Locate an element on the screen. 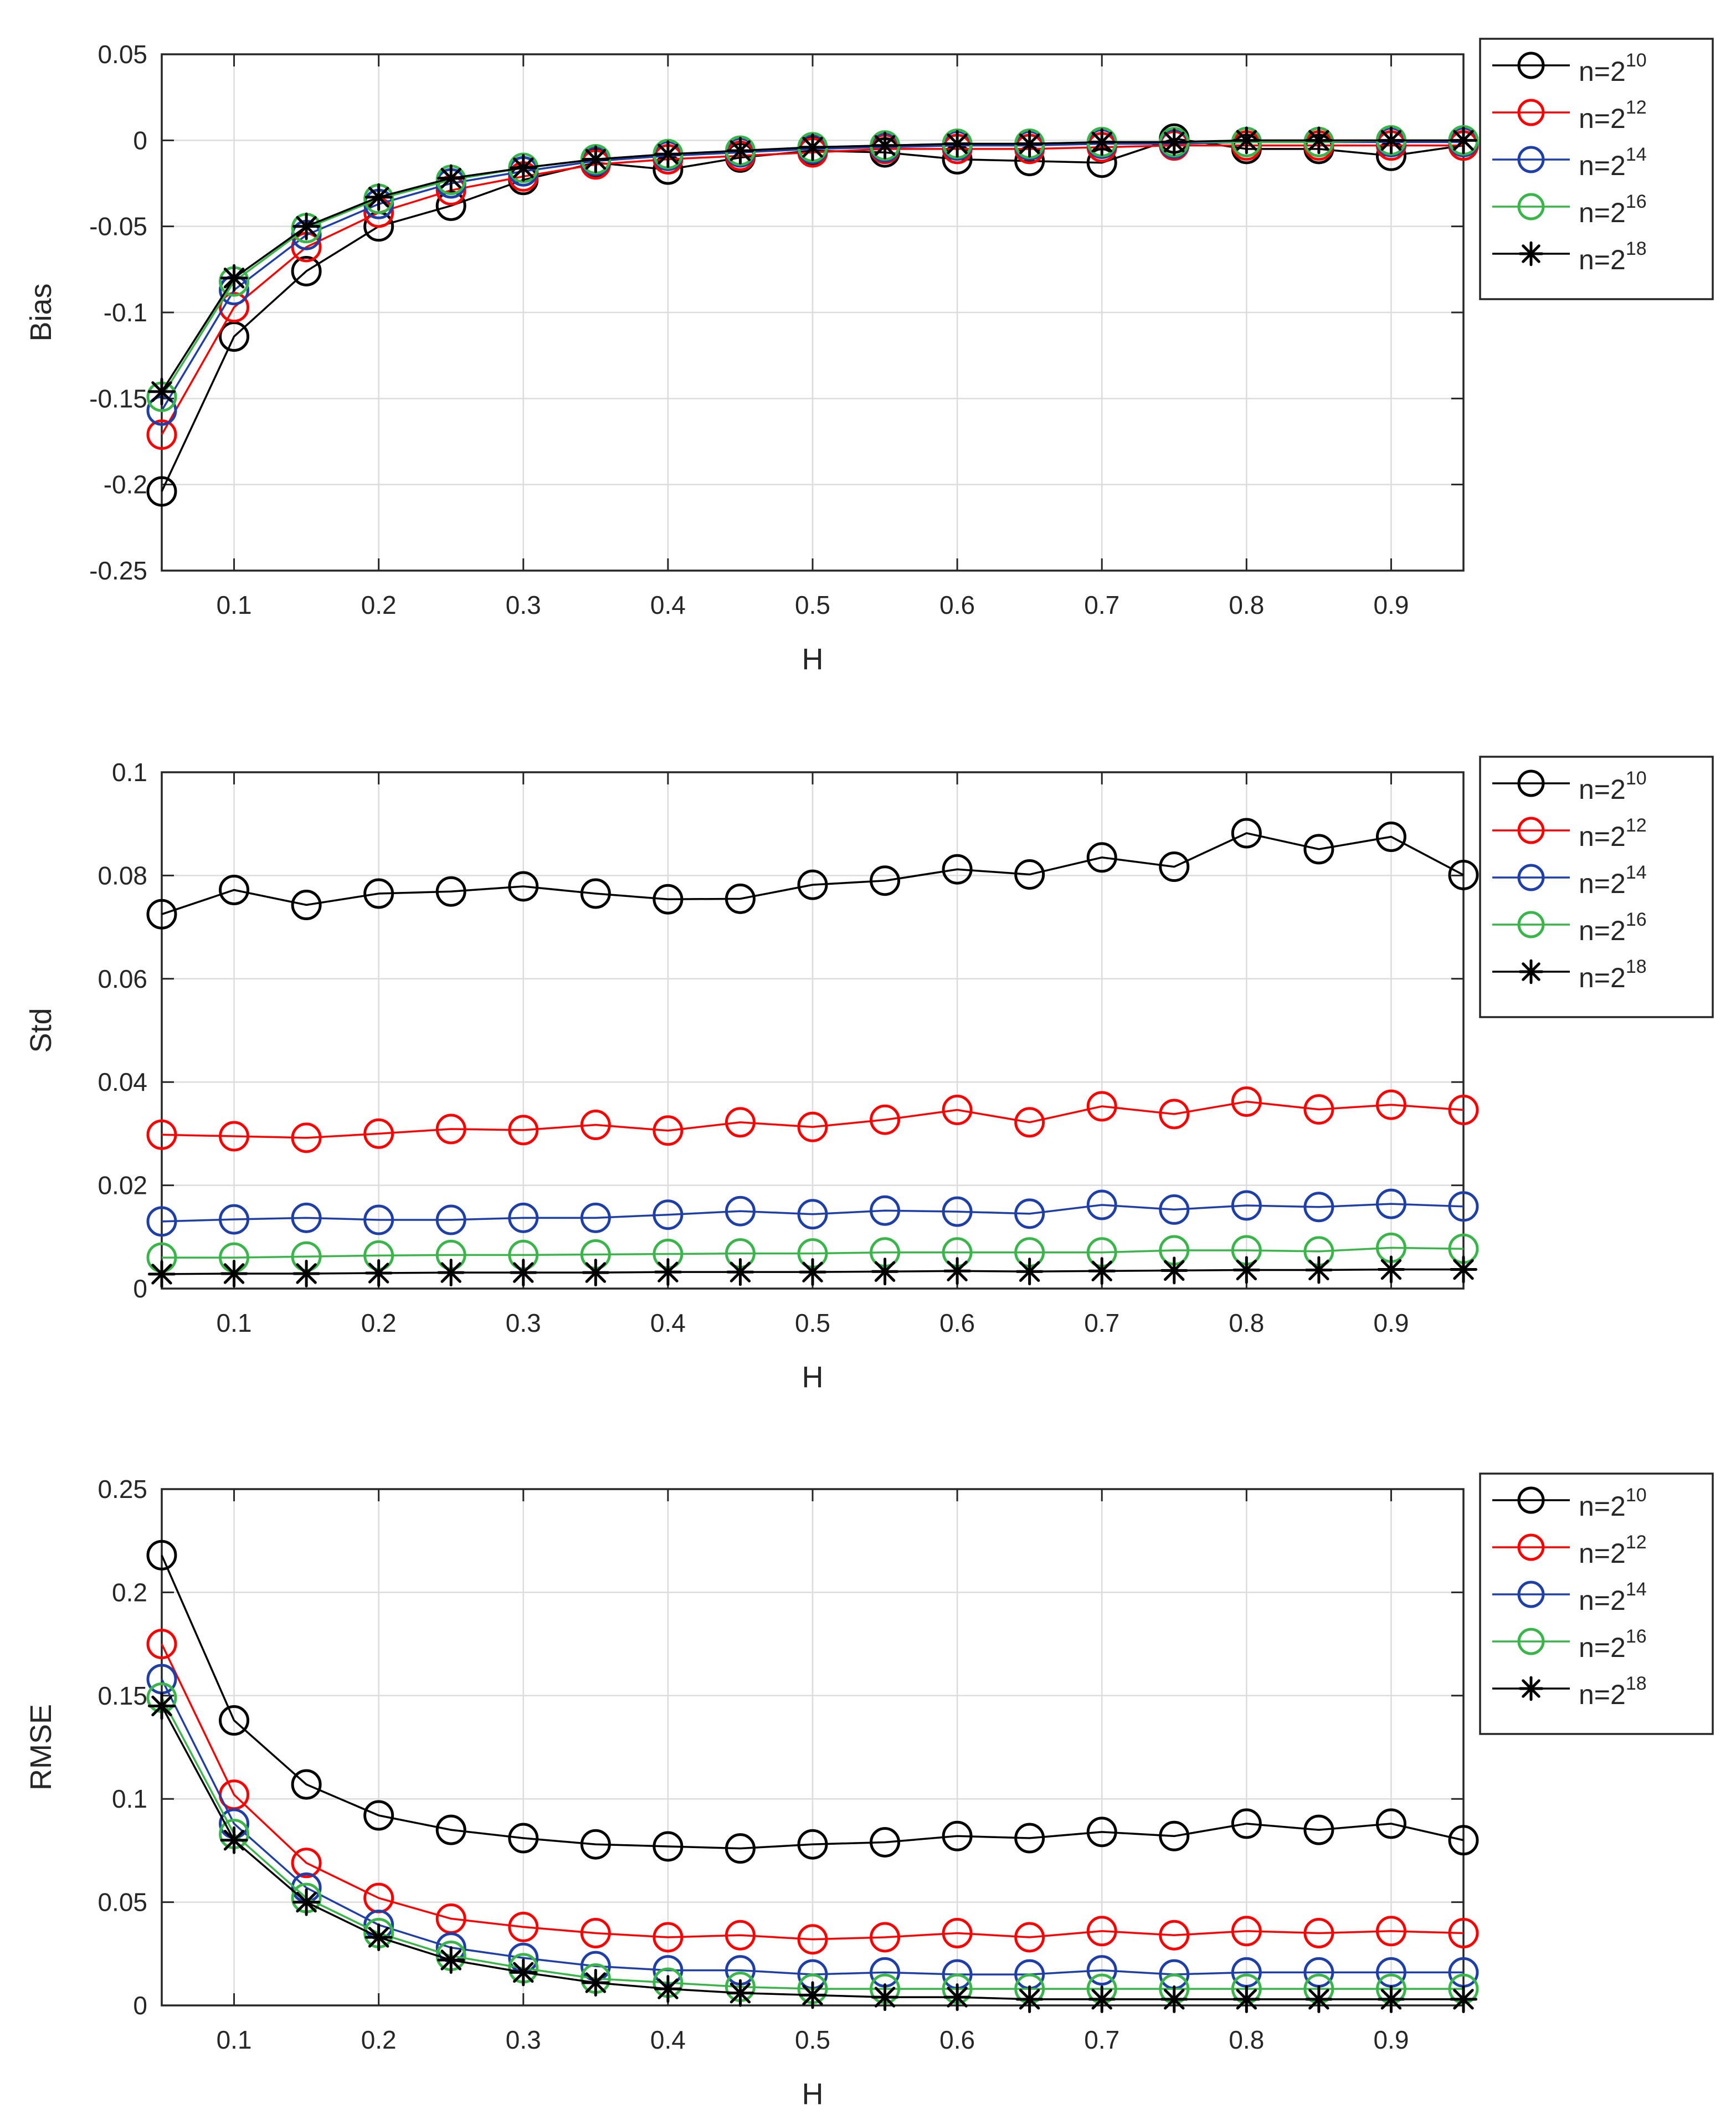 This screenshot has width=1736, height=2114. std-legend-item-n-2-18: n=218 is located at coordinates (1569, 974).